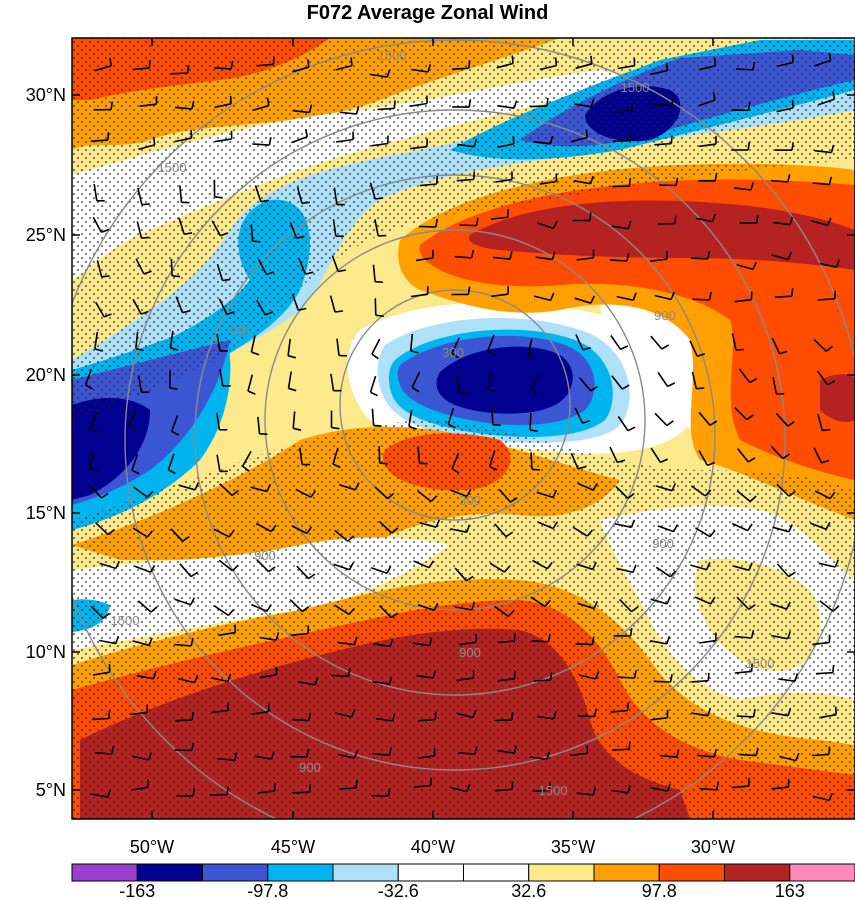 This screenshot has height=900, width=855. Describe the element at coordinates (51, 790) in the screenshot. I see `lat-label: 5°N` at that location.